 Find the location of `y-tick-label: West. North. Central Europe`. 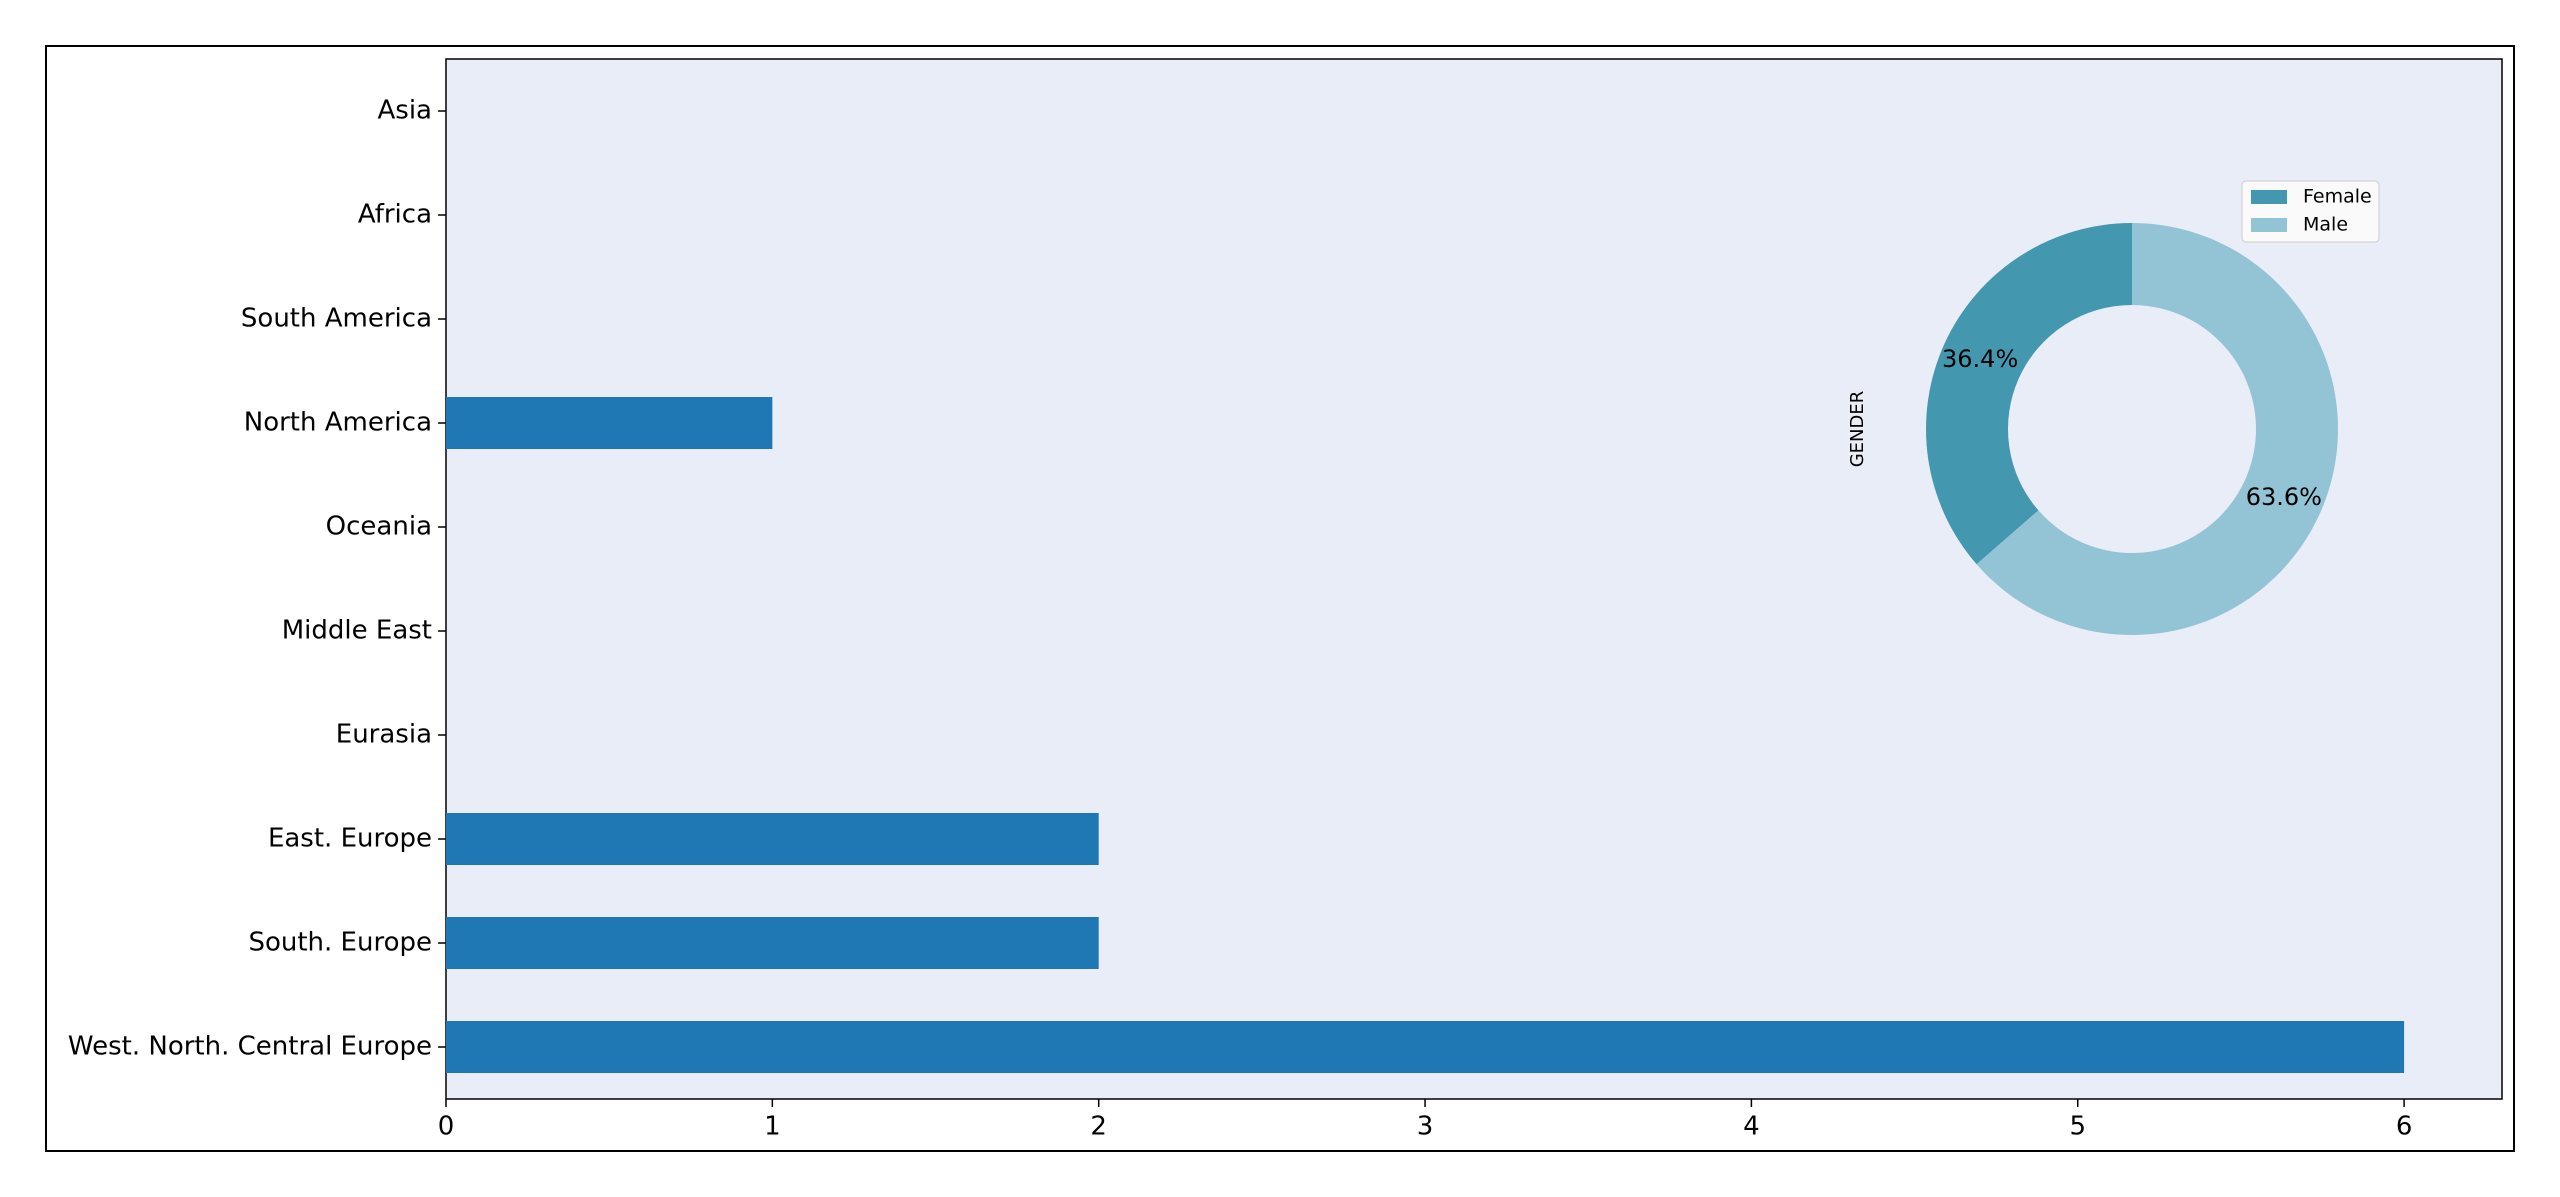

y-tick-label: West. North. Central Europe is located at coordinates (250, 1047).